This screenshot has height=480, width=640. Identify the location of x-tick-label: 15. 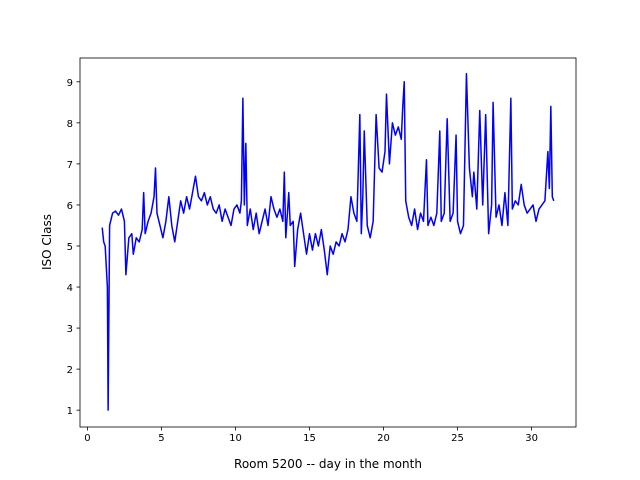
(309, 438).